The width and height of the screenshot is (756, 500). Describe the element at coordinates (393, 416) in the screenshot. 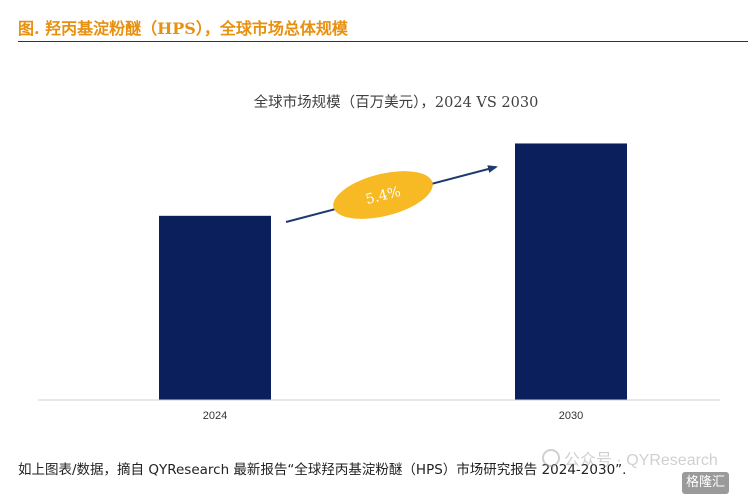

I see `ticks-layer: 2024 2030` at that location.